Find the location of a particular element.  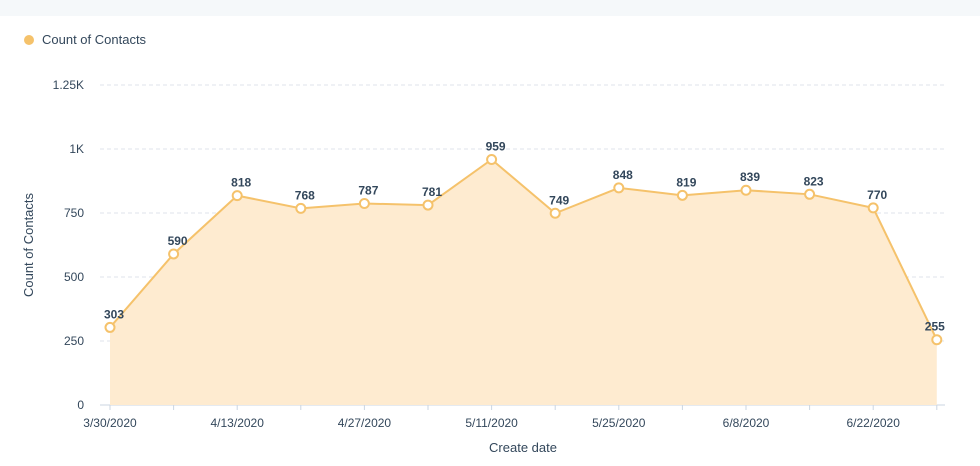

data-label: 303 is located at coordinates (114, 314).